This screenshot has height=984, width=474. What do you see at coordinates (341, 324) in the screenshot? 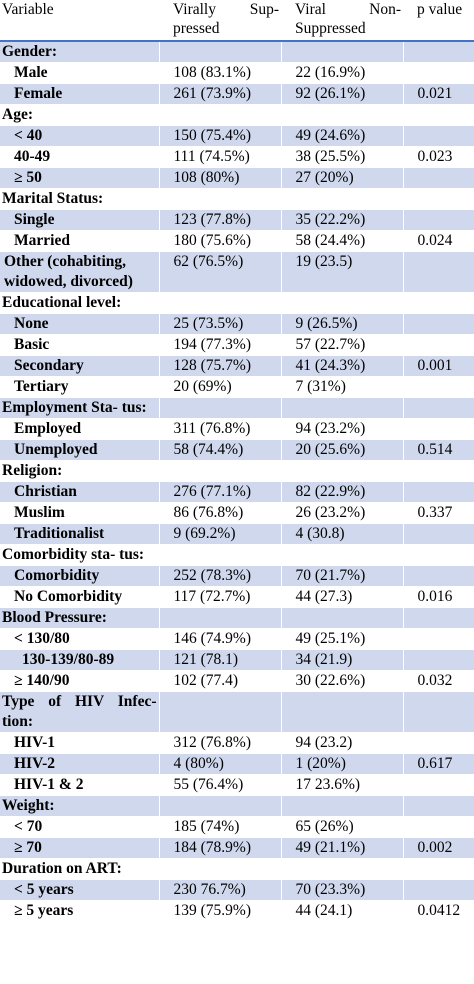
I see `viral-non-suppressed-cell: 9 (26.5%)` at bounding box center [341, 324].